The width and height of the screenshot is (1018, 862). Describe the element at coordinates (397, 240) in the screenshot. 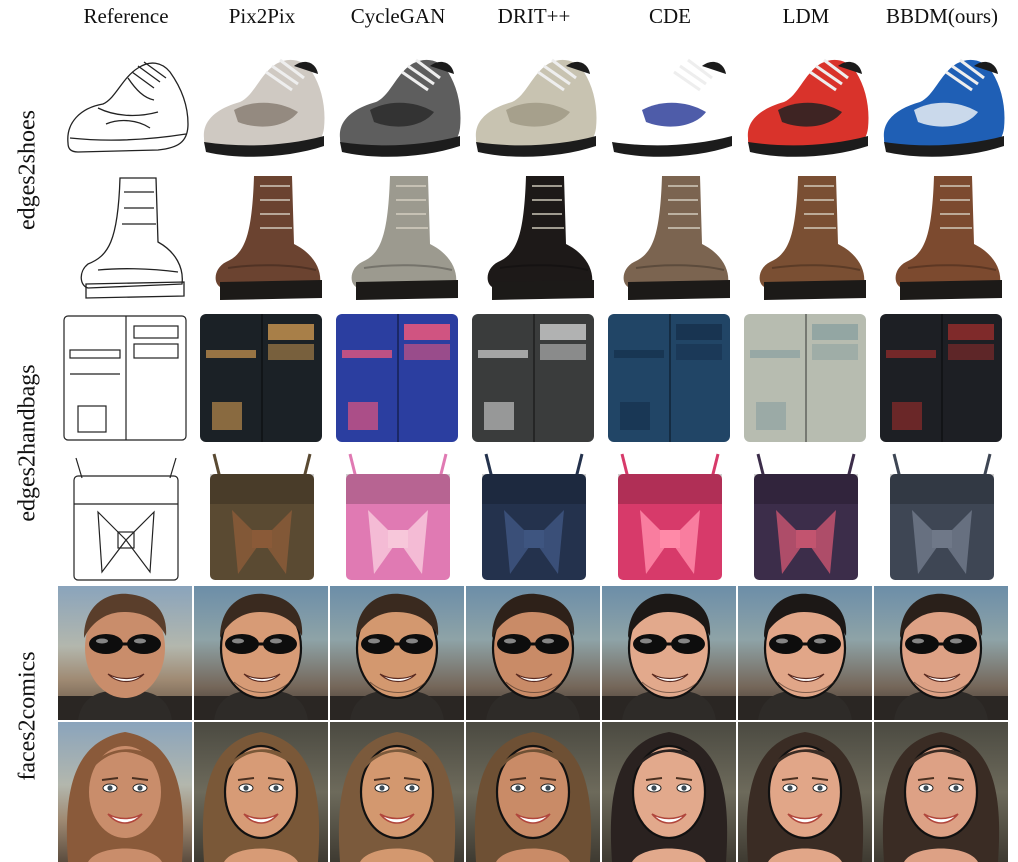

I see `boot-cyclegan-image` at that location.